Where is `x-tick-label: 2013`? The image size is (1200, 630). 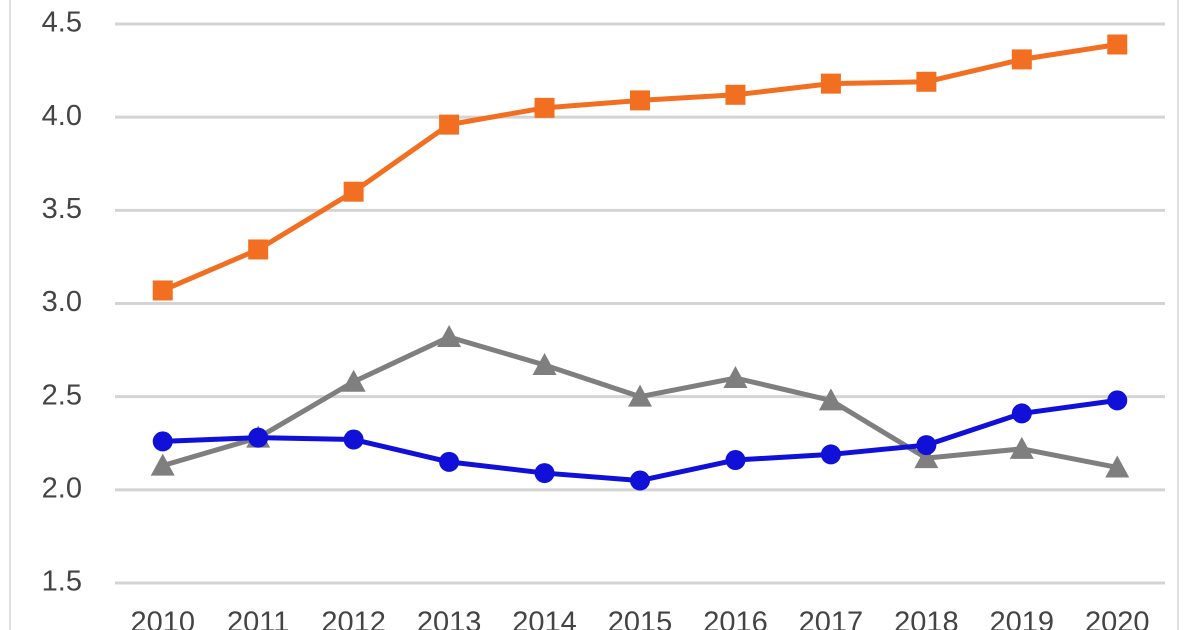 x-tick-label: 2013 is located at coordinates (449, 618).